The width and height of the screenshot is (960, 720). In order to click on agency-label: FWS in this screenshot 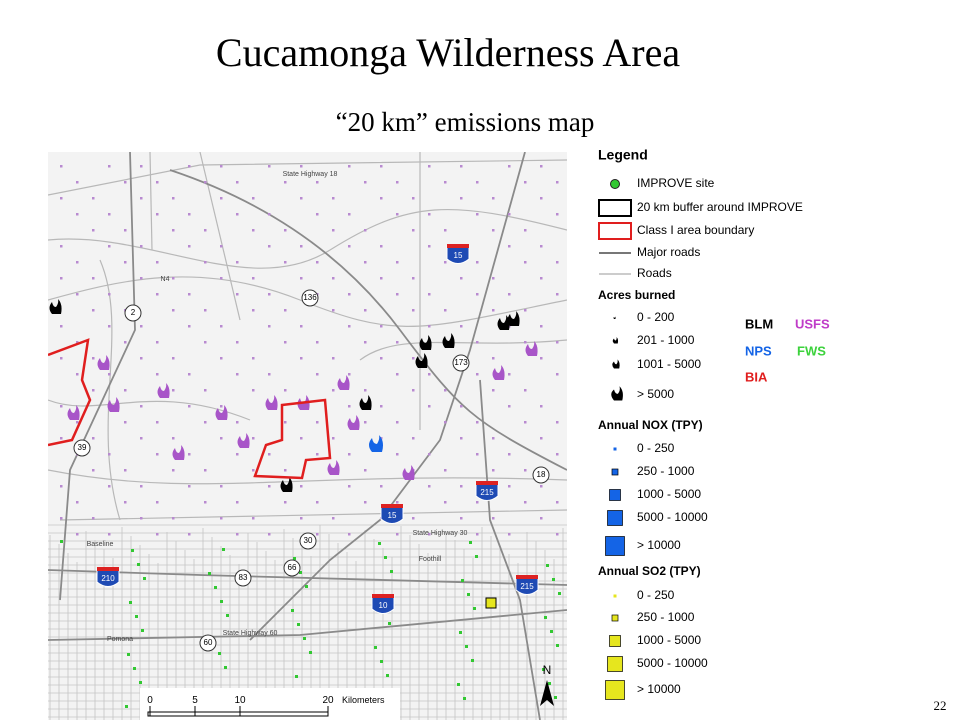, I will do `click(811, 350)`.